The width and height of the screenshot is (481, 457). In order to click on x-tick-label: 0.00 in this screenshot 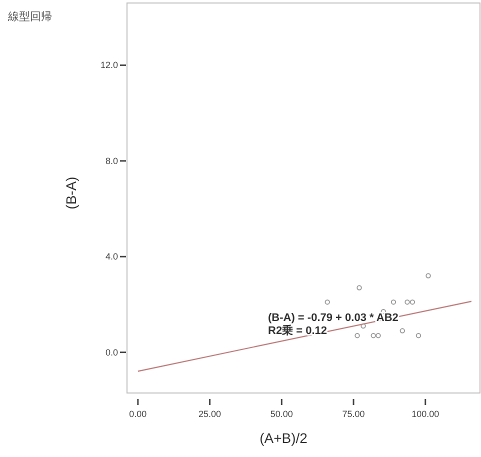, I will do `click(138, 414)`.